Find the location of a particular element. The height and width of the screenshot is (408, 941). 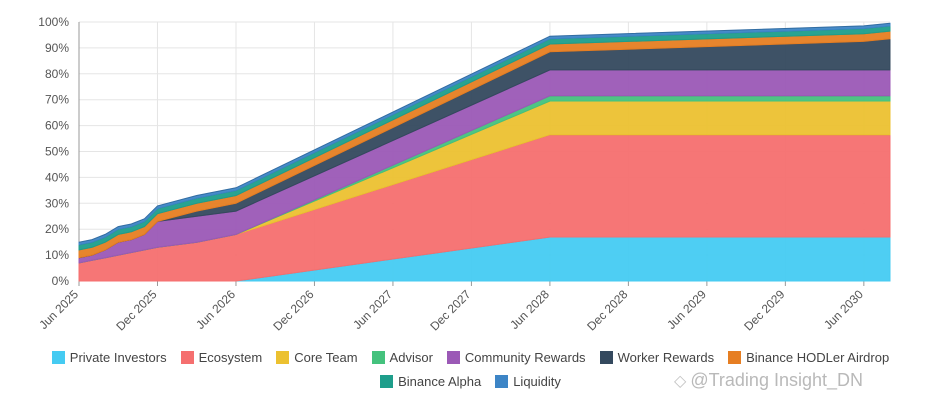

legend-row-2: Binance Alpha Liquidity is located at coordinates (470, 381).